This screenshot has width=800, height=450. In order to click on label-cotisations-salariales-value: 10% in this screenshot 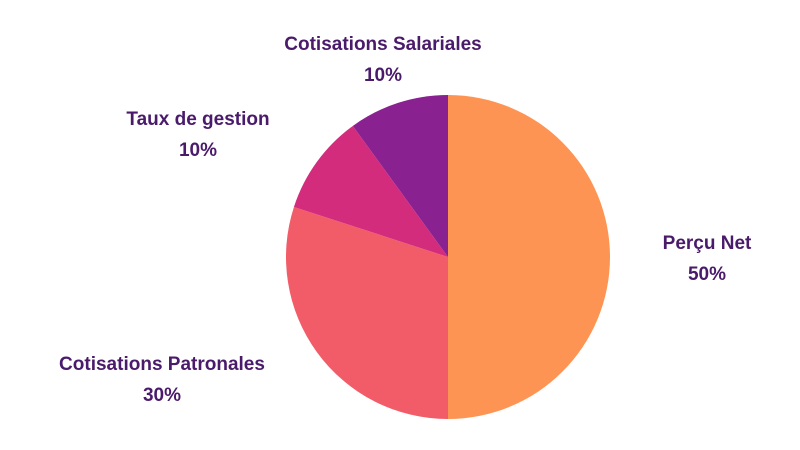, I will do `click(383, 75)`.